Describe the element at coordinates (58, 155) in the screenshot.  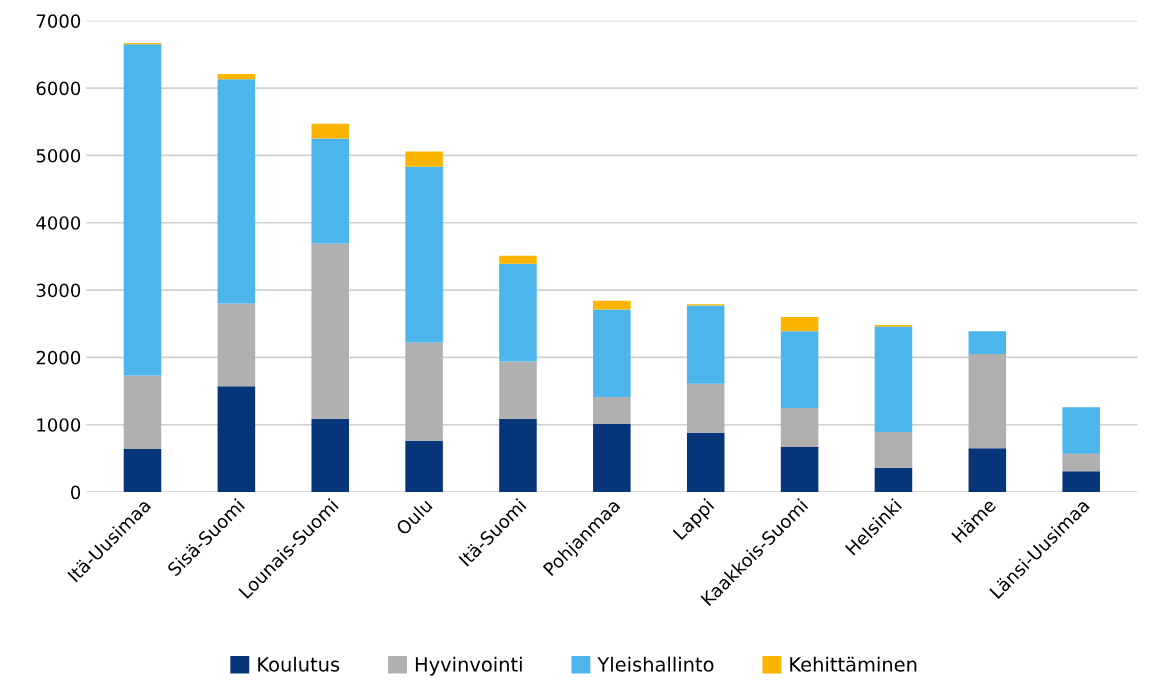
I see `y-tick-label: 5000` at that location.